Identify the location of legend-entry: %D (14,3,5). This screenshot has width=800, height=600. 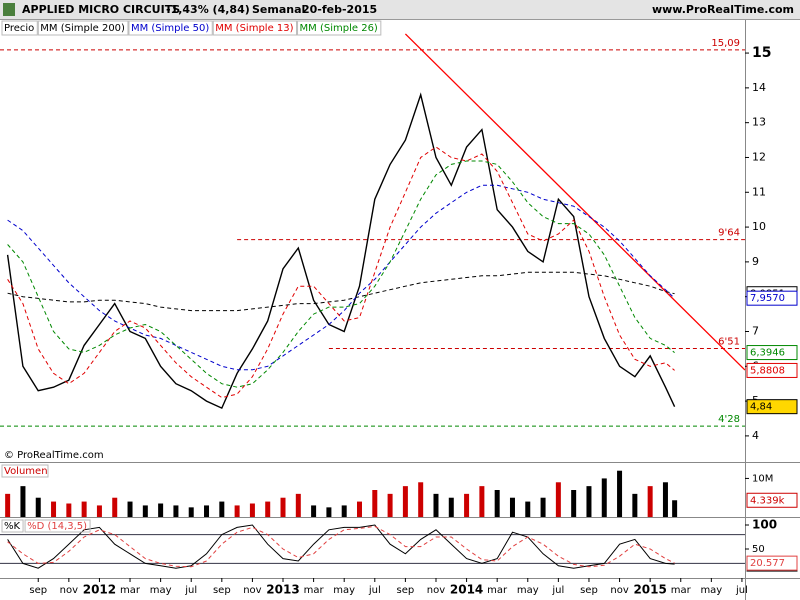
(57, 526).